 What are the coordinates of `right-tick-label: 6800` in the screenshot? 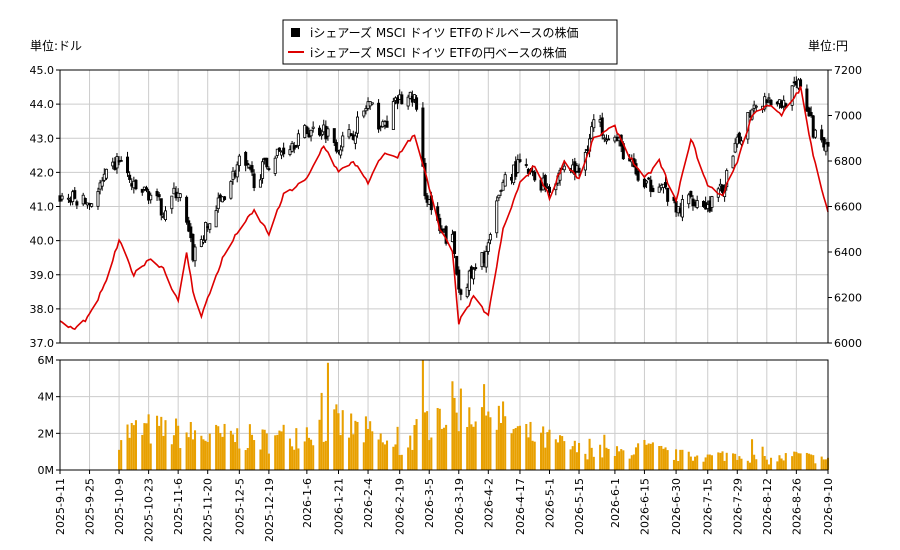 It's located at (848, 161).